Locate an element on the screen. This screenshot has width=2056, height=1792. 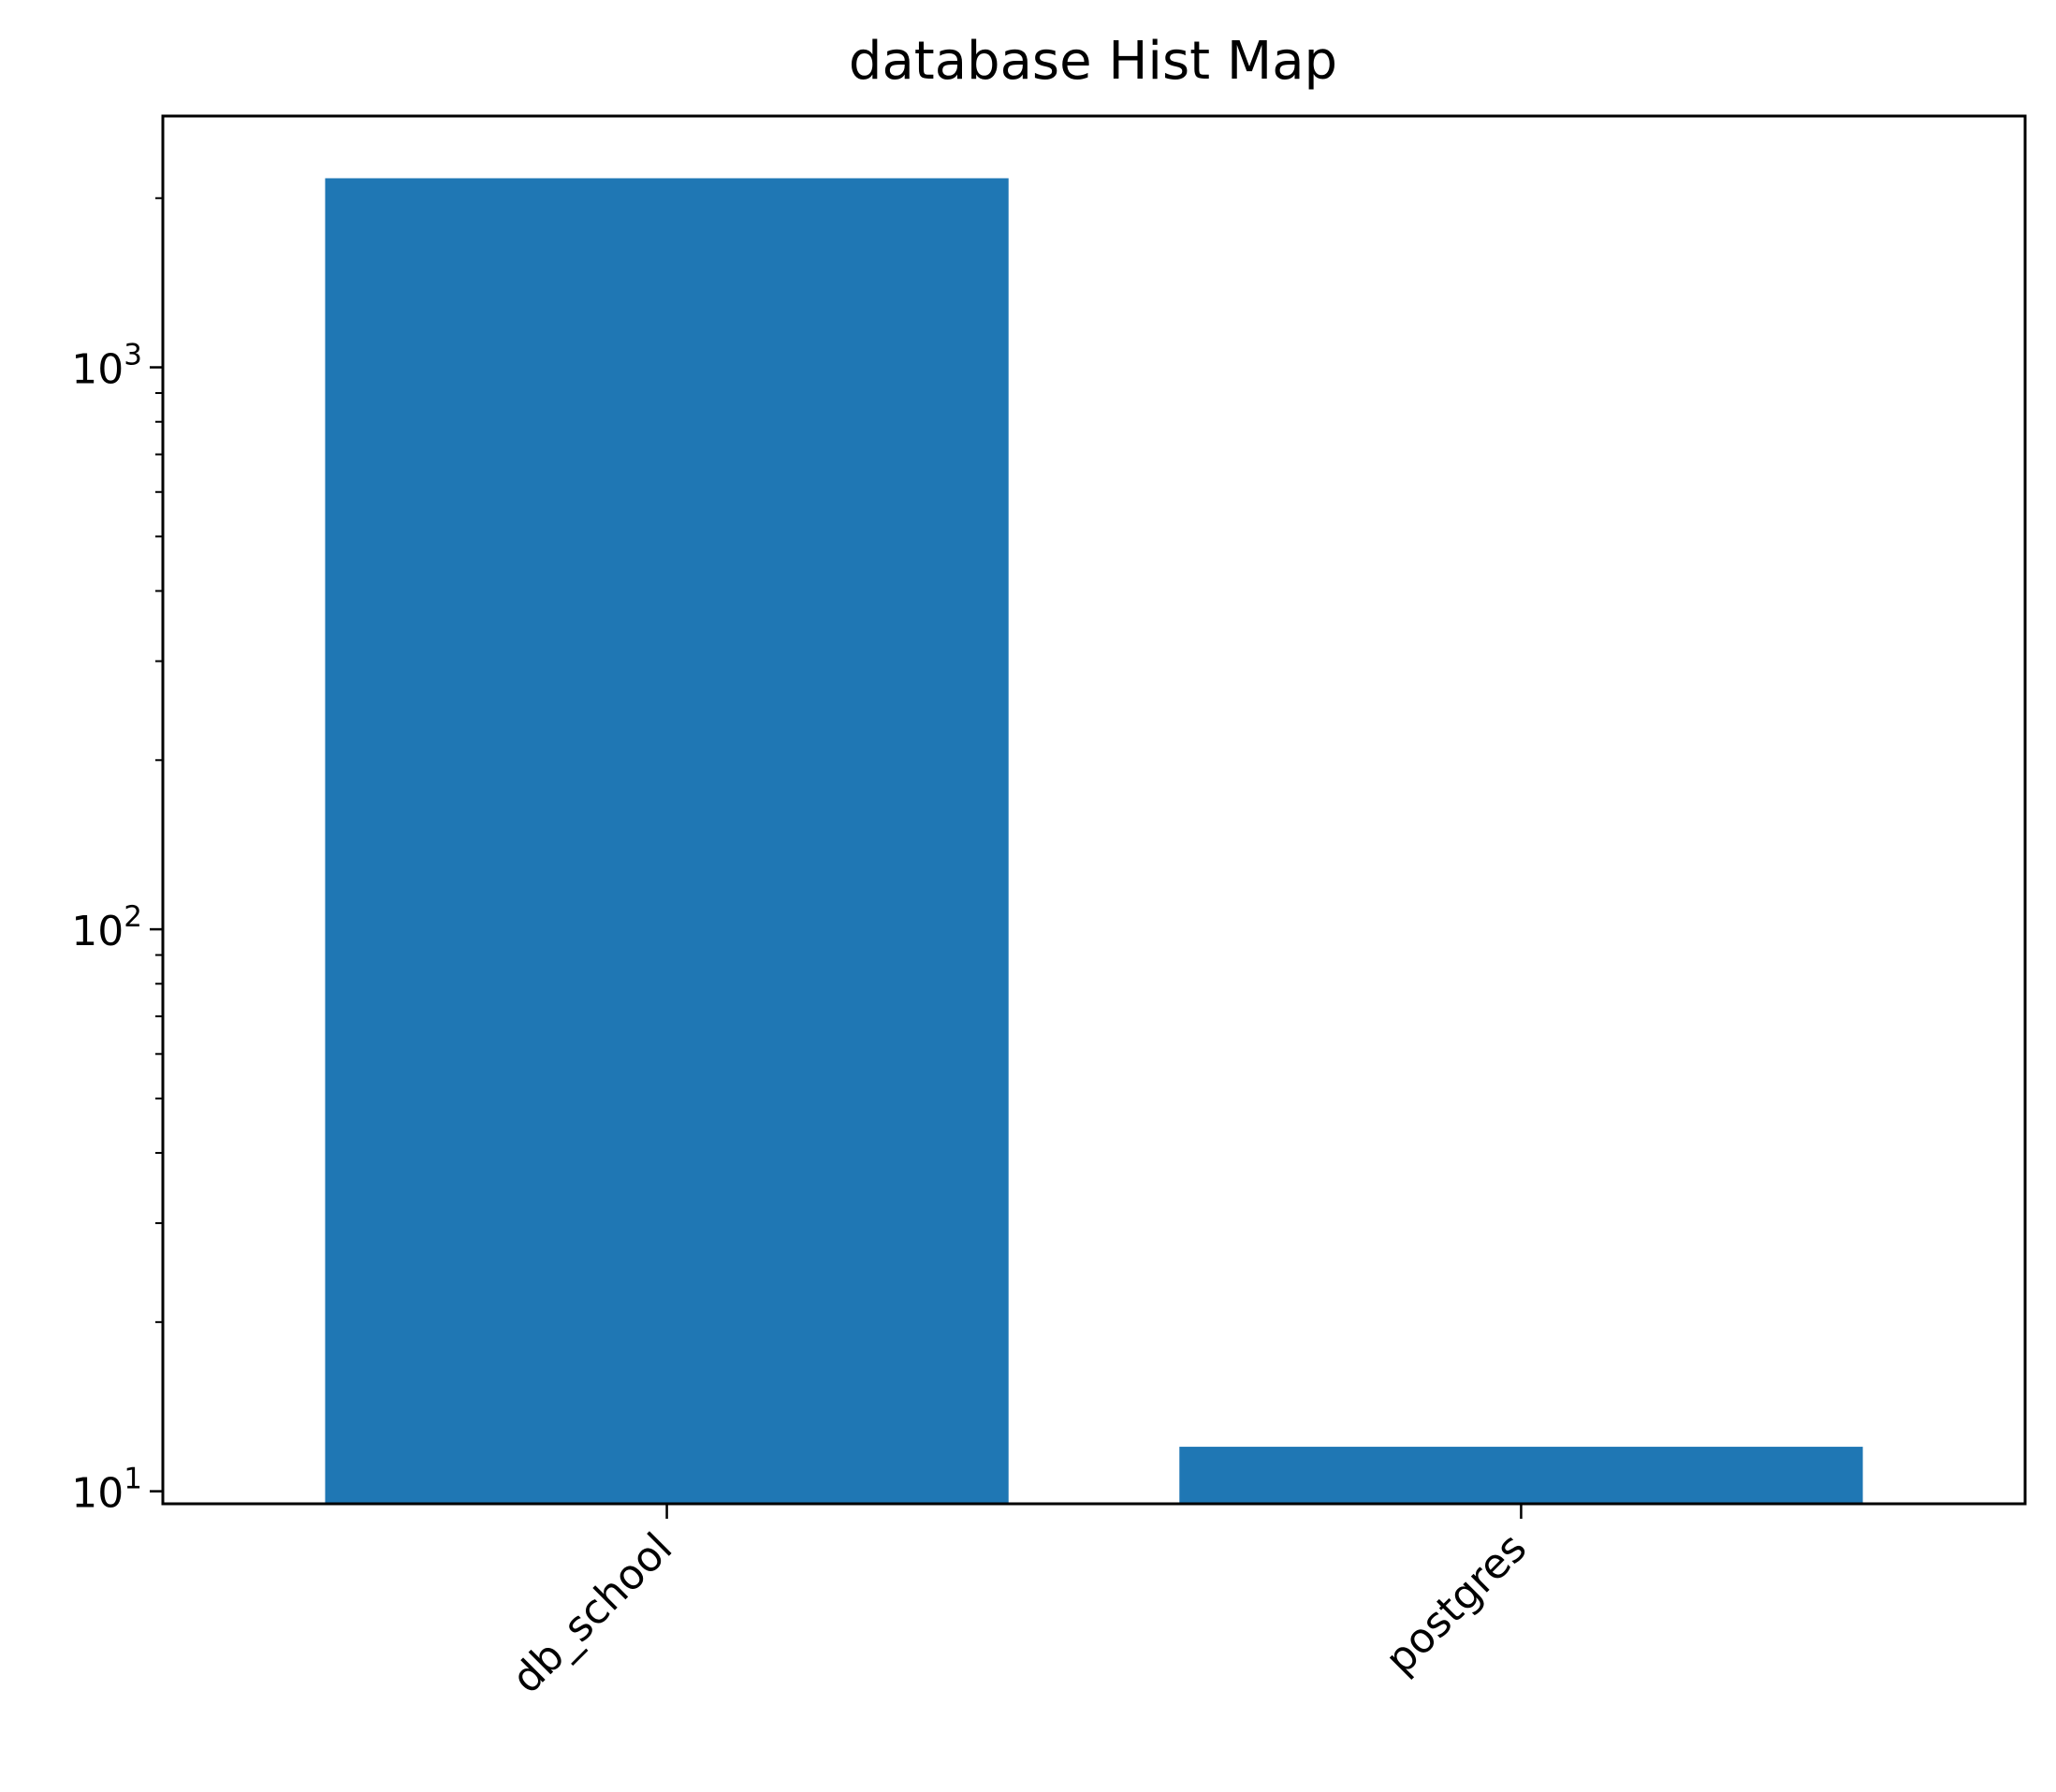
y-tick-label: 10³ is located at coordinates (106, 366).